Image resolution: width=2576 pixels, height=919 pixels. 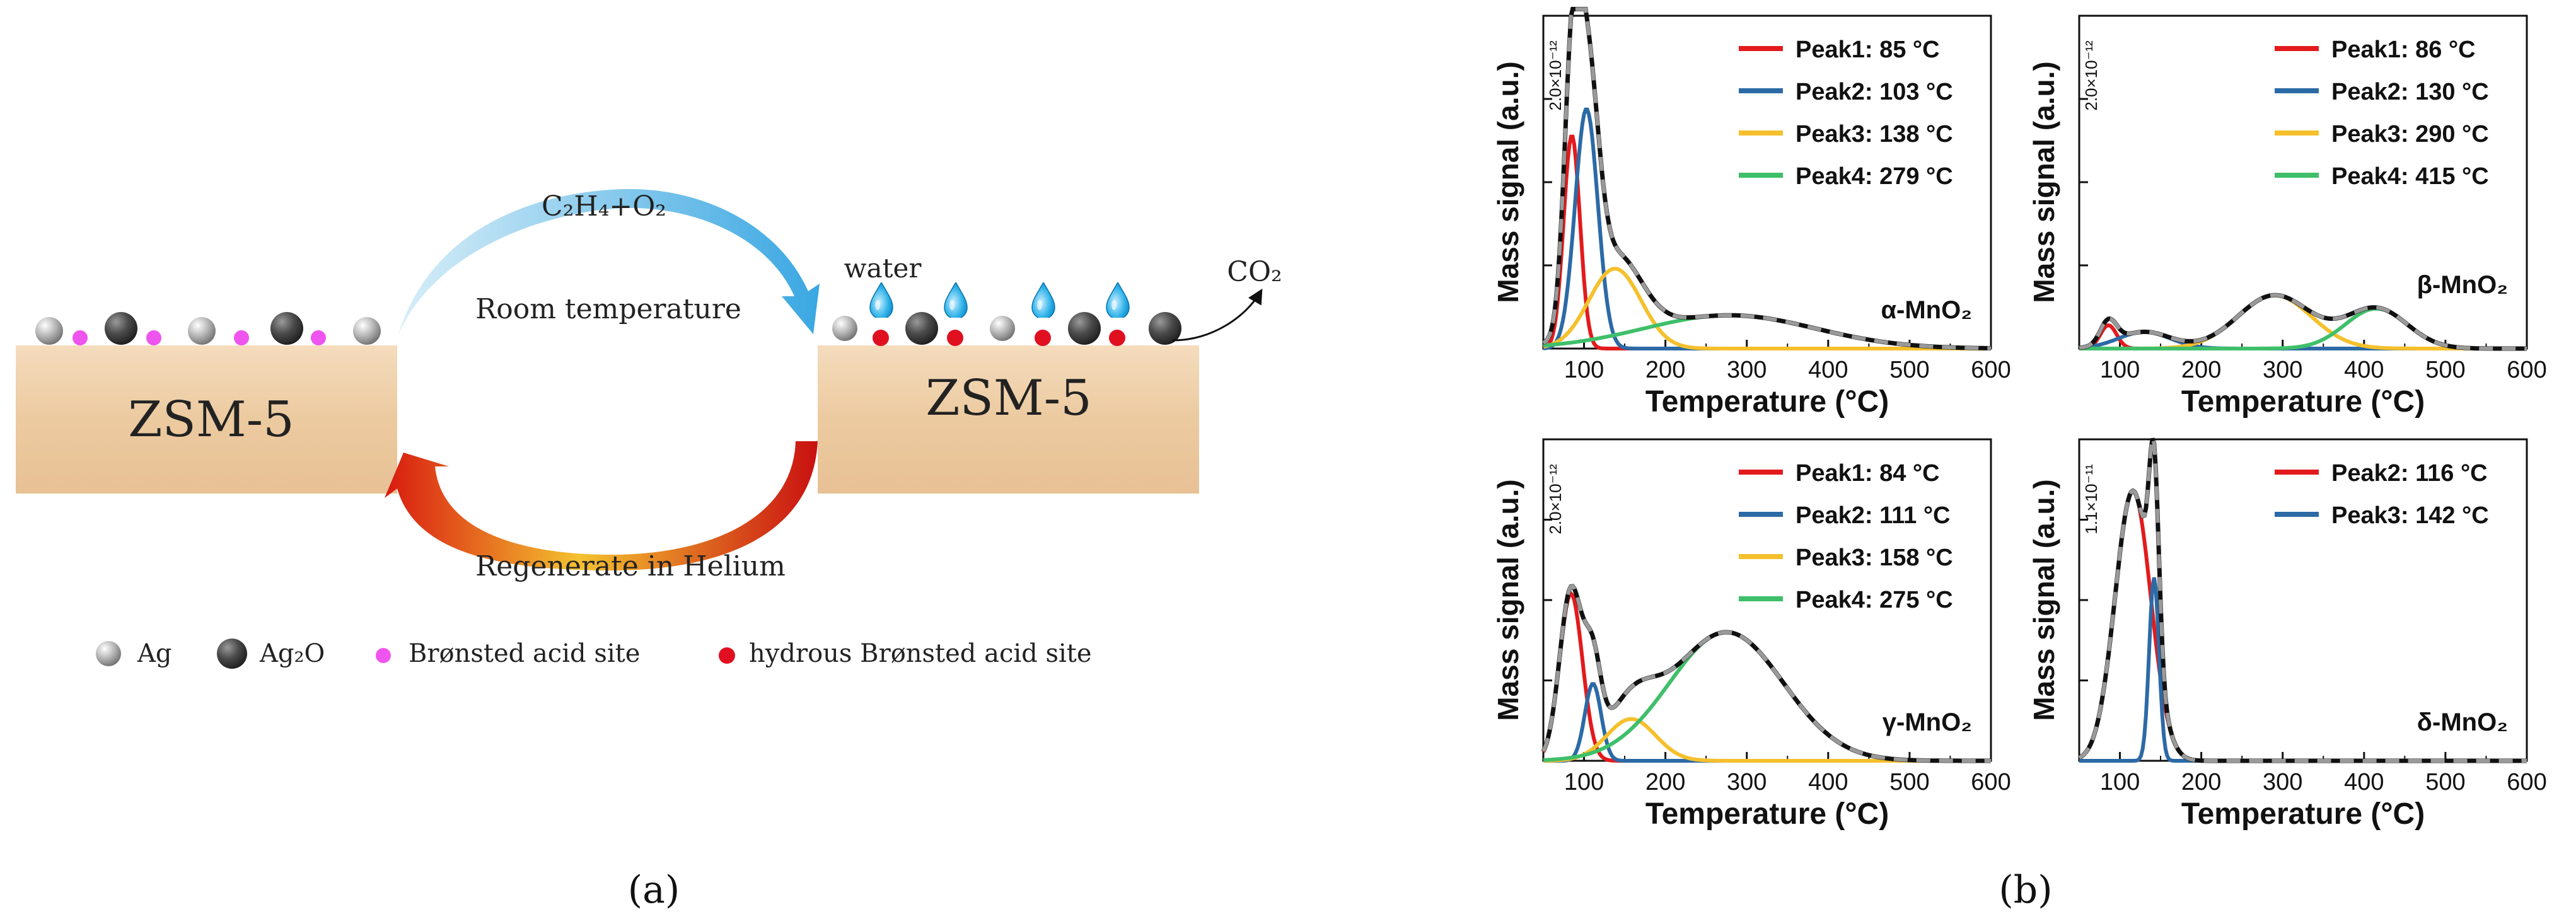 I want to click on zsm5-left-label: ZSM-5, so click(x=211, y=419).